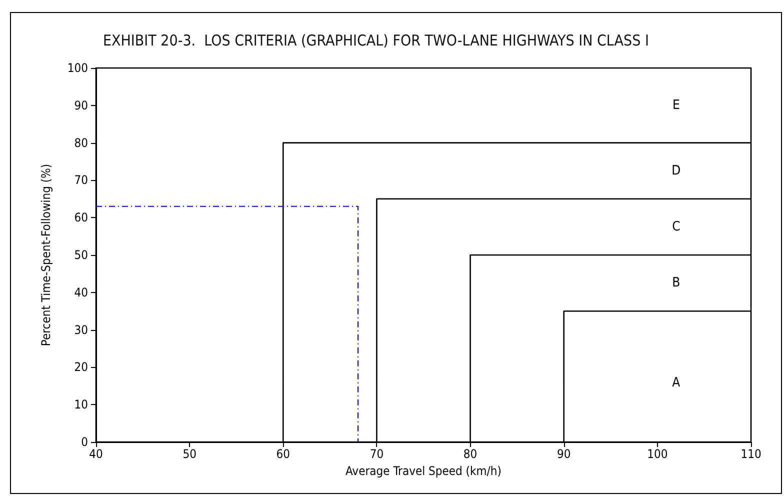  I want to click on y-tick-label: 40, so click(81, 292).